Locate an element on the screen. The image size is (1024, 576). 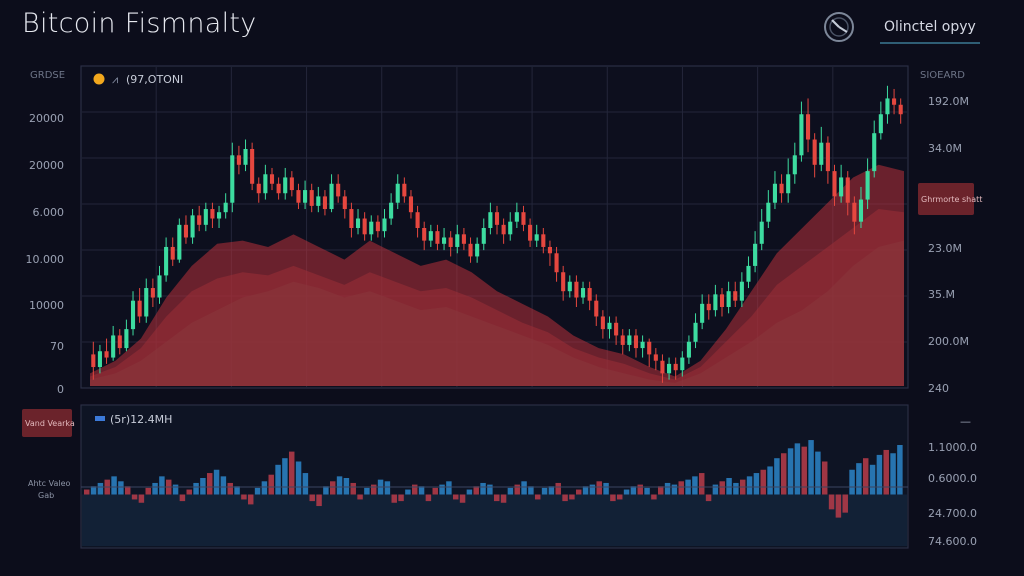
official-copy-button: Olinctel opyy is located at coordinates (930, 30).